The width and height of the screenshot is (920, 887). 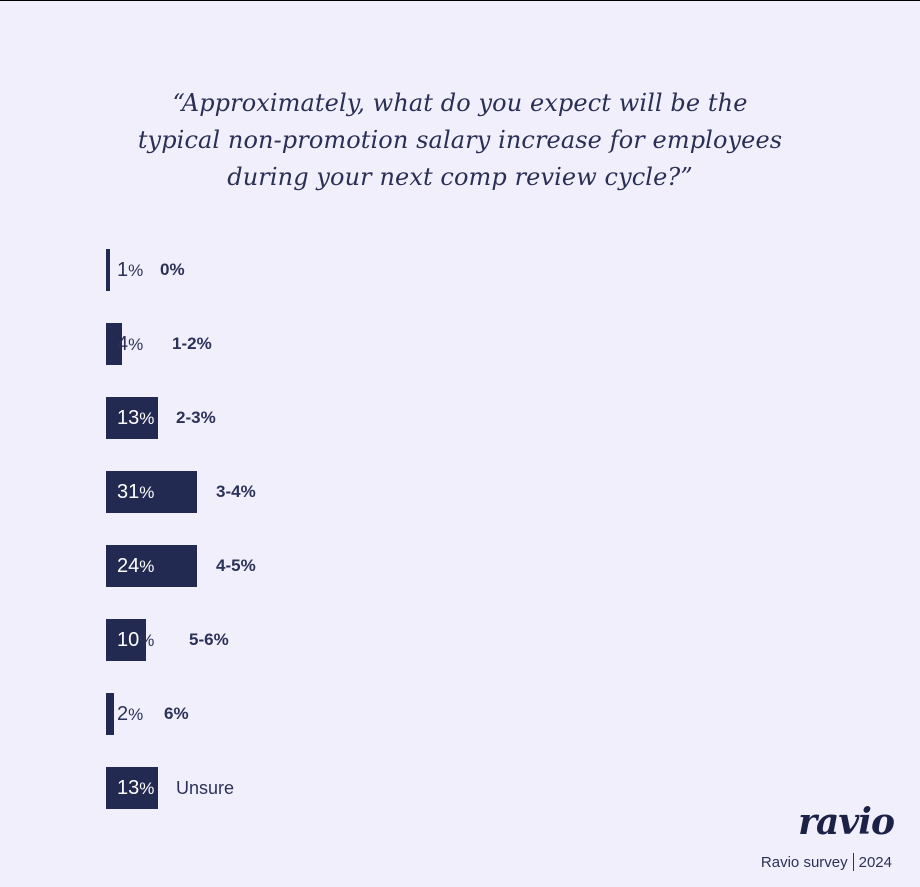 I want to click on category-label: Unsure, so click(x=205, y=788).